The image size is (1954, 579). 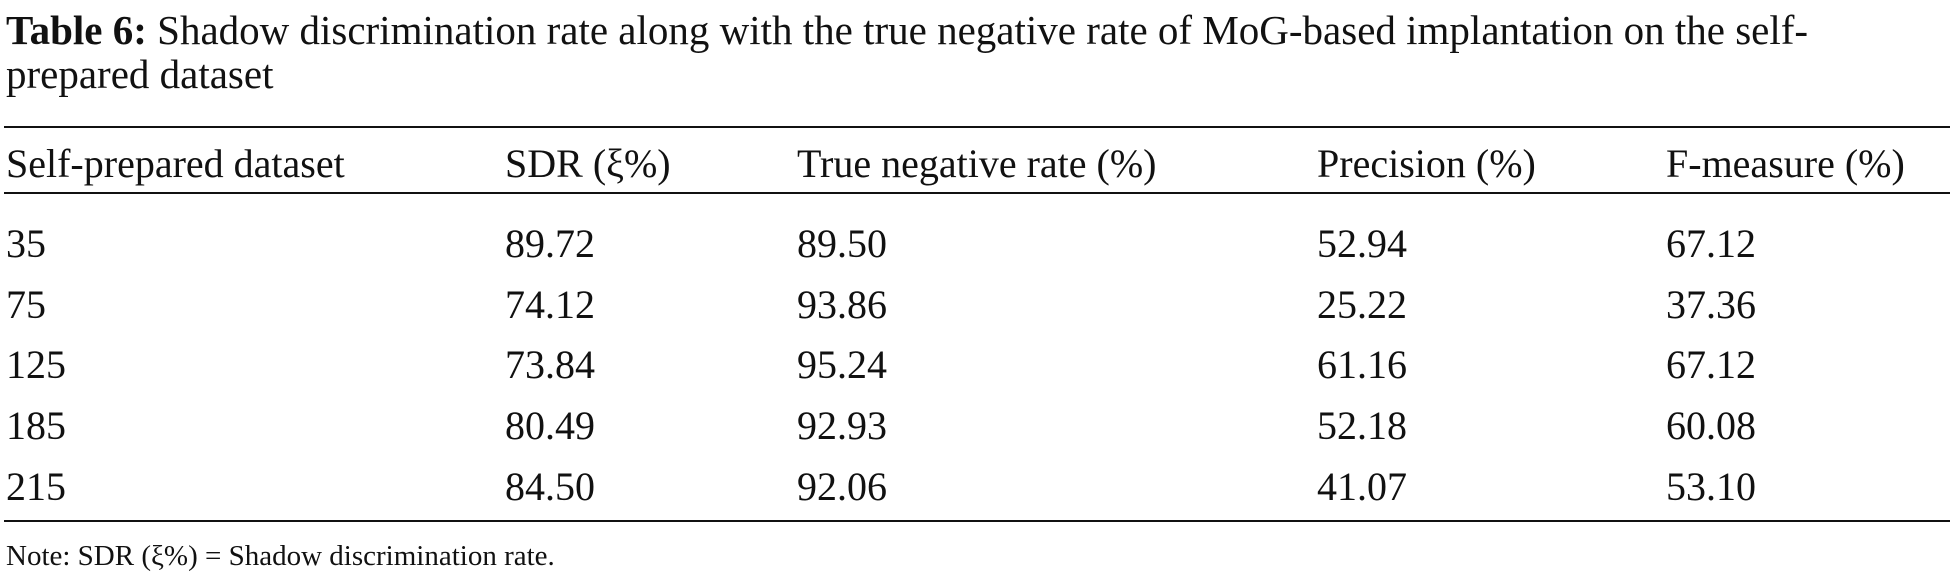 I want to click on table-cell: 89.72, so click(x=550, y=243).